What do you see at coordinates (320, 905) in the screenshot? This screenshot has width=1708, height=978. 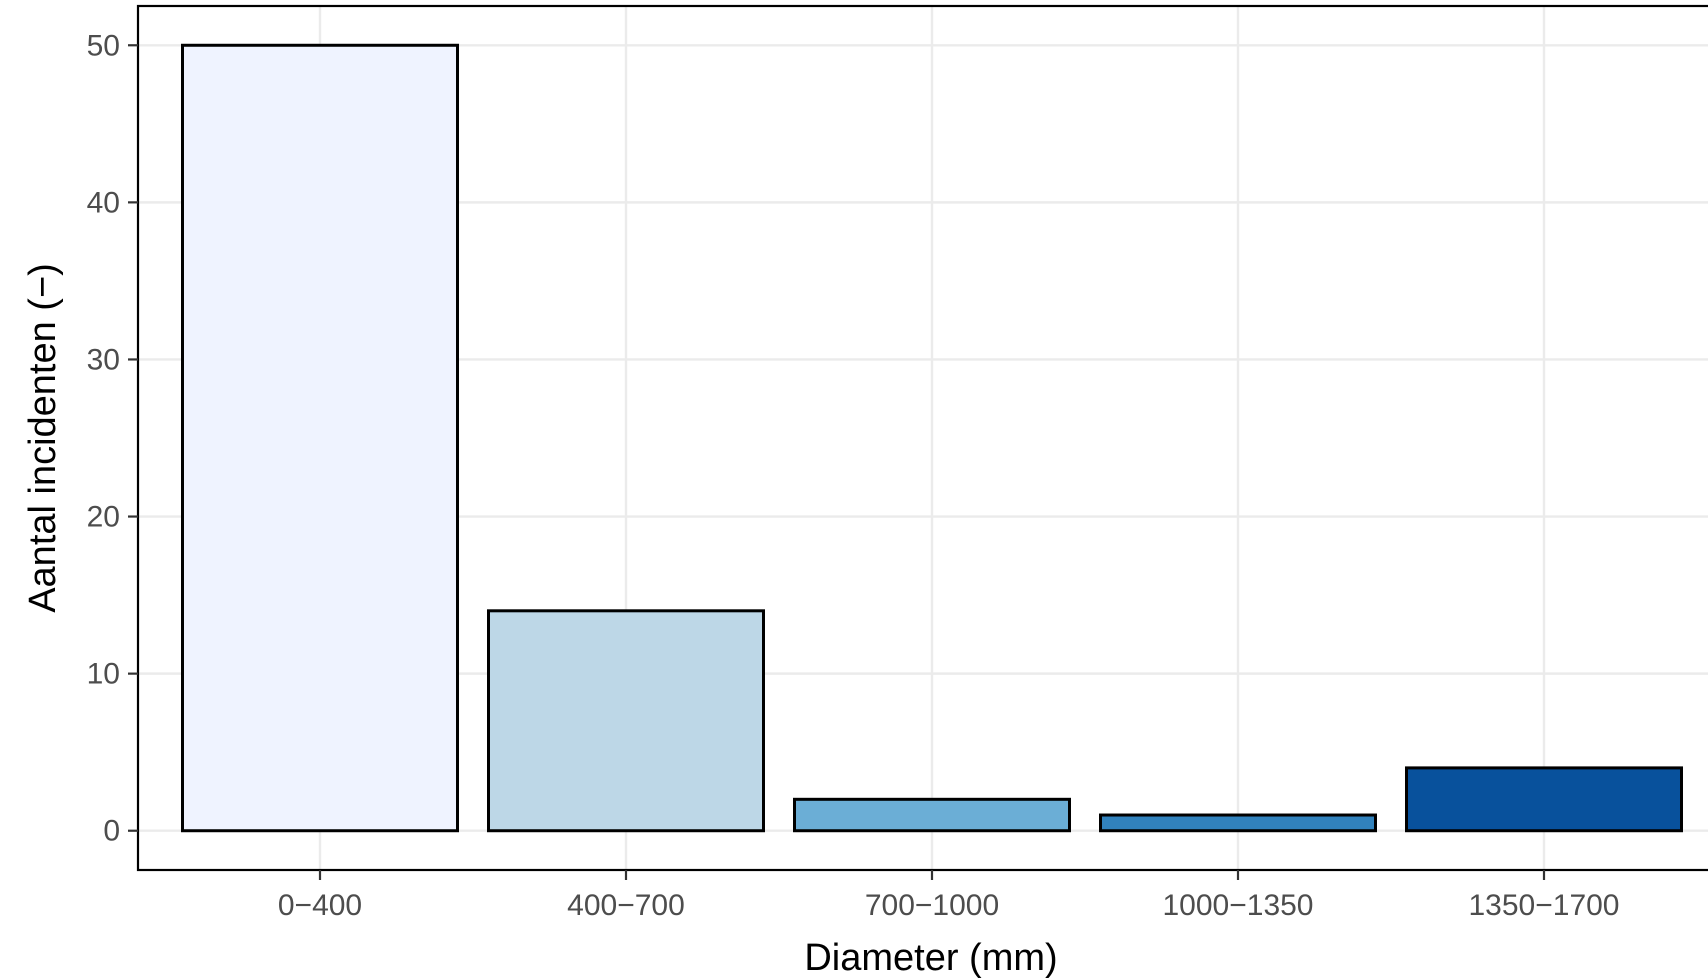 I see `x-tick-label: 0−400` at bounding box center [320, 905].